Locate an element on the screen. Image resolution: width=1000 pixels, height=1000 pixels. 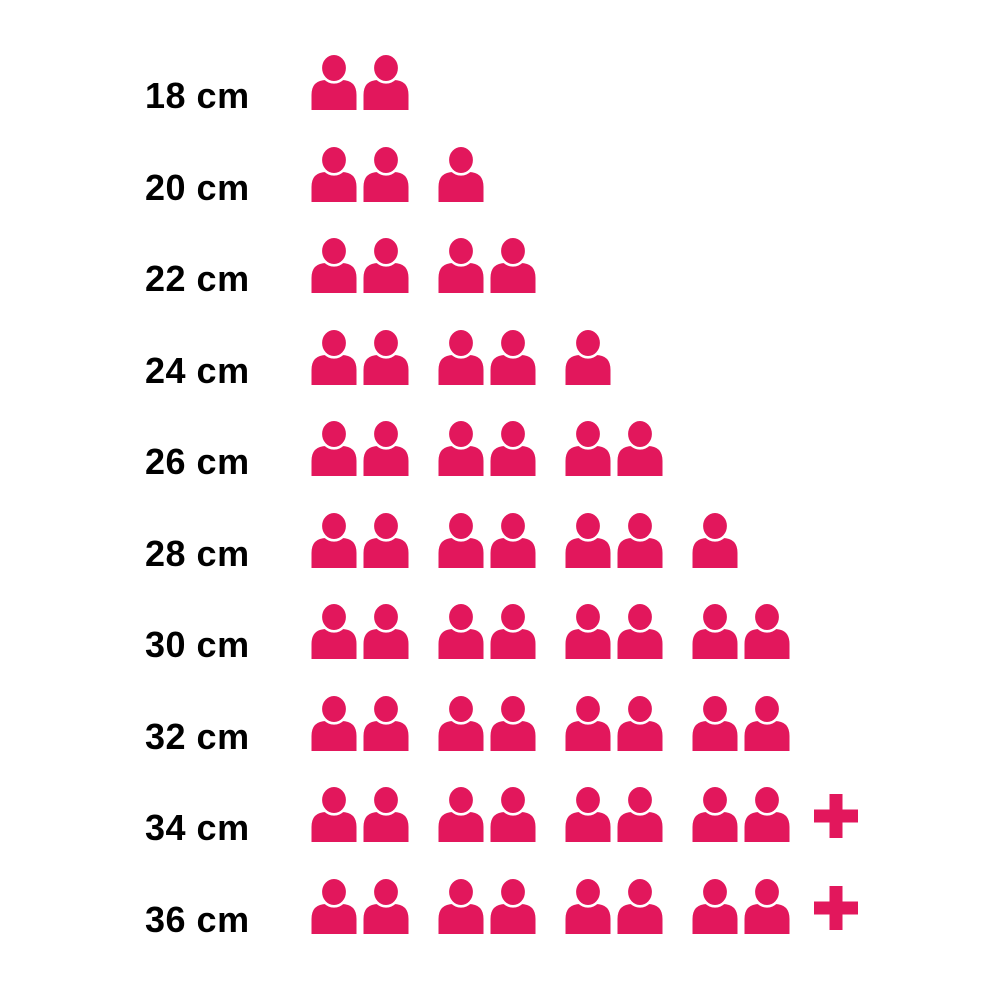
pictogram-row: 24 cm is located at coordinates (502, 357).